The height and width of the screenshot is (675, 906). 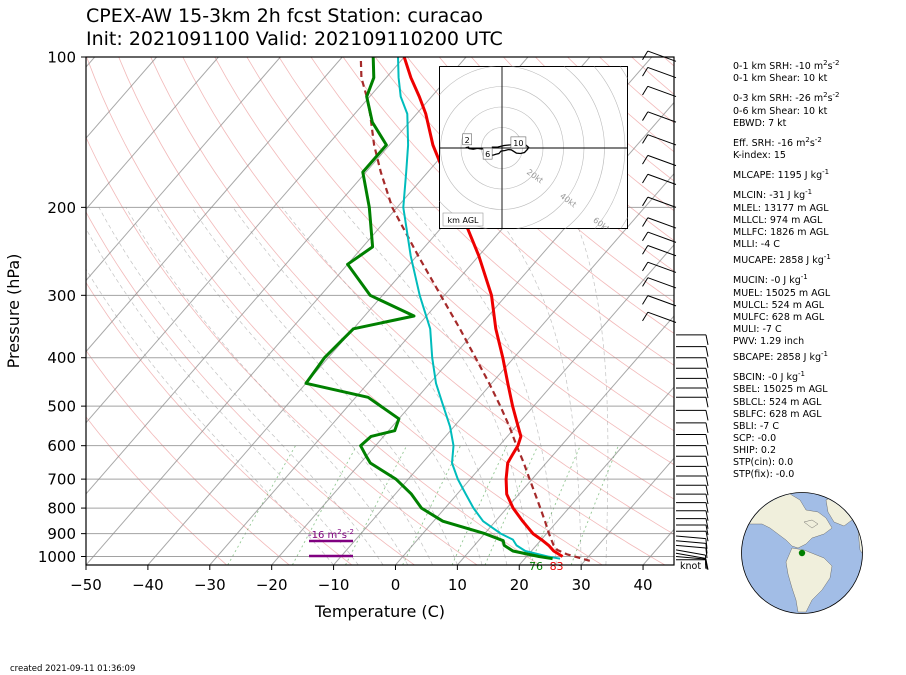 I want to click on temperature-line, so click(x=483, y=307).